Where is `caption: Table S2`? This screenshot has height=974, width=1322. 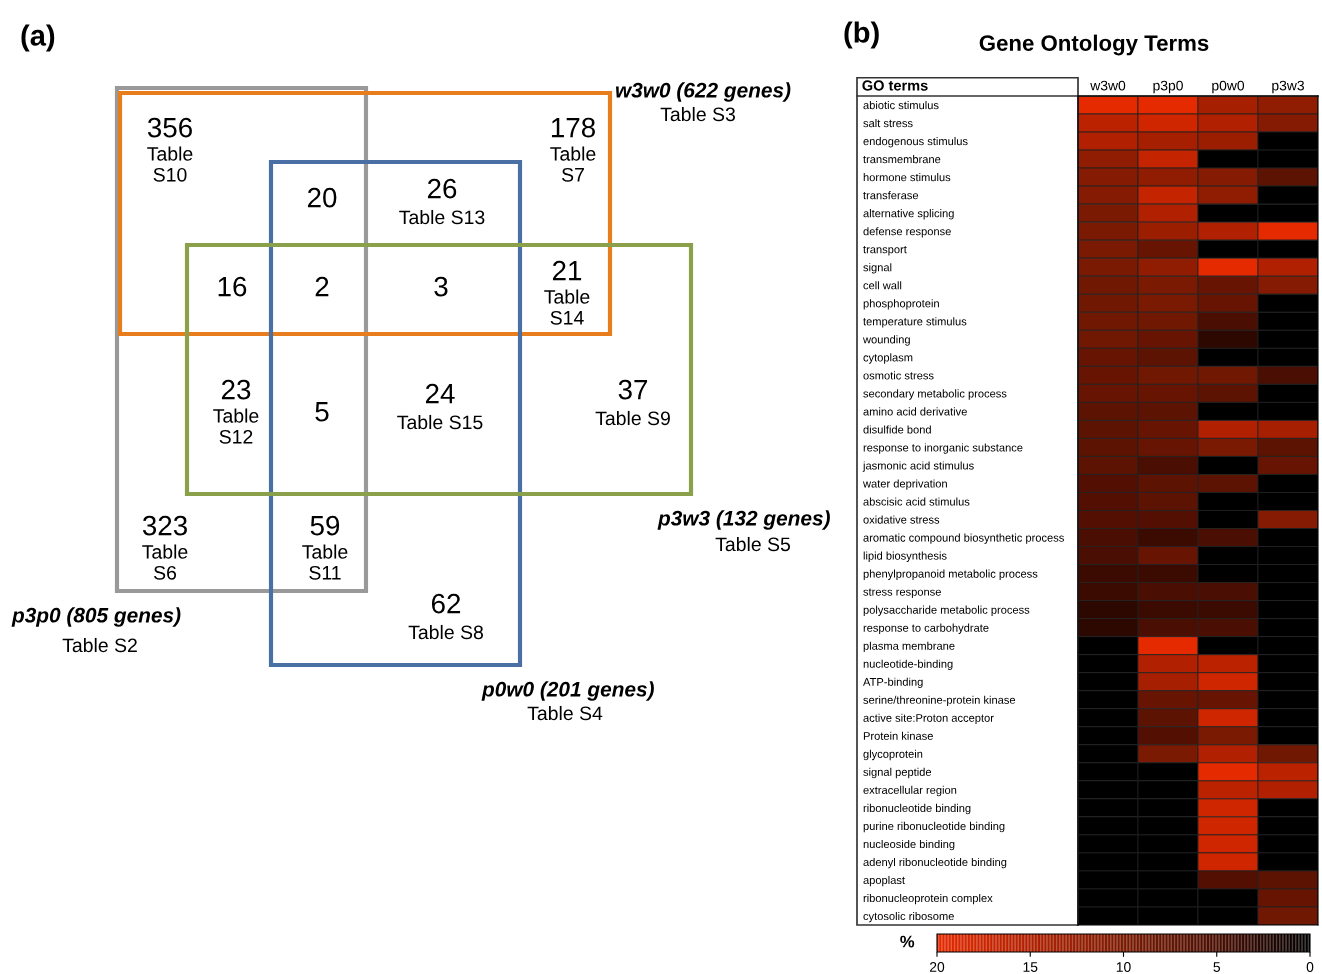 caption: Table S2 is located at coordinates (99, 645).